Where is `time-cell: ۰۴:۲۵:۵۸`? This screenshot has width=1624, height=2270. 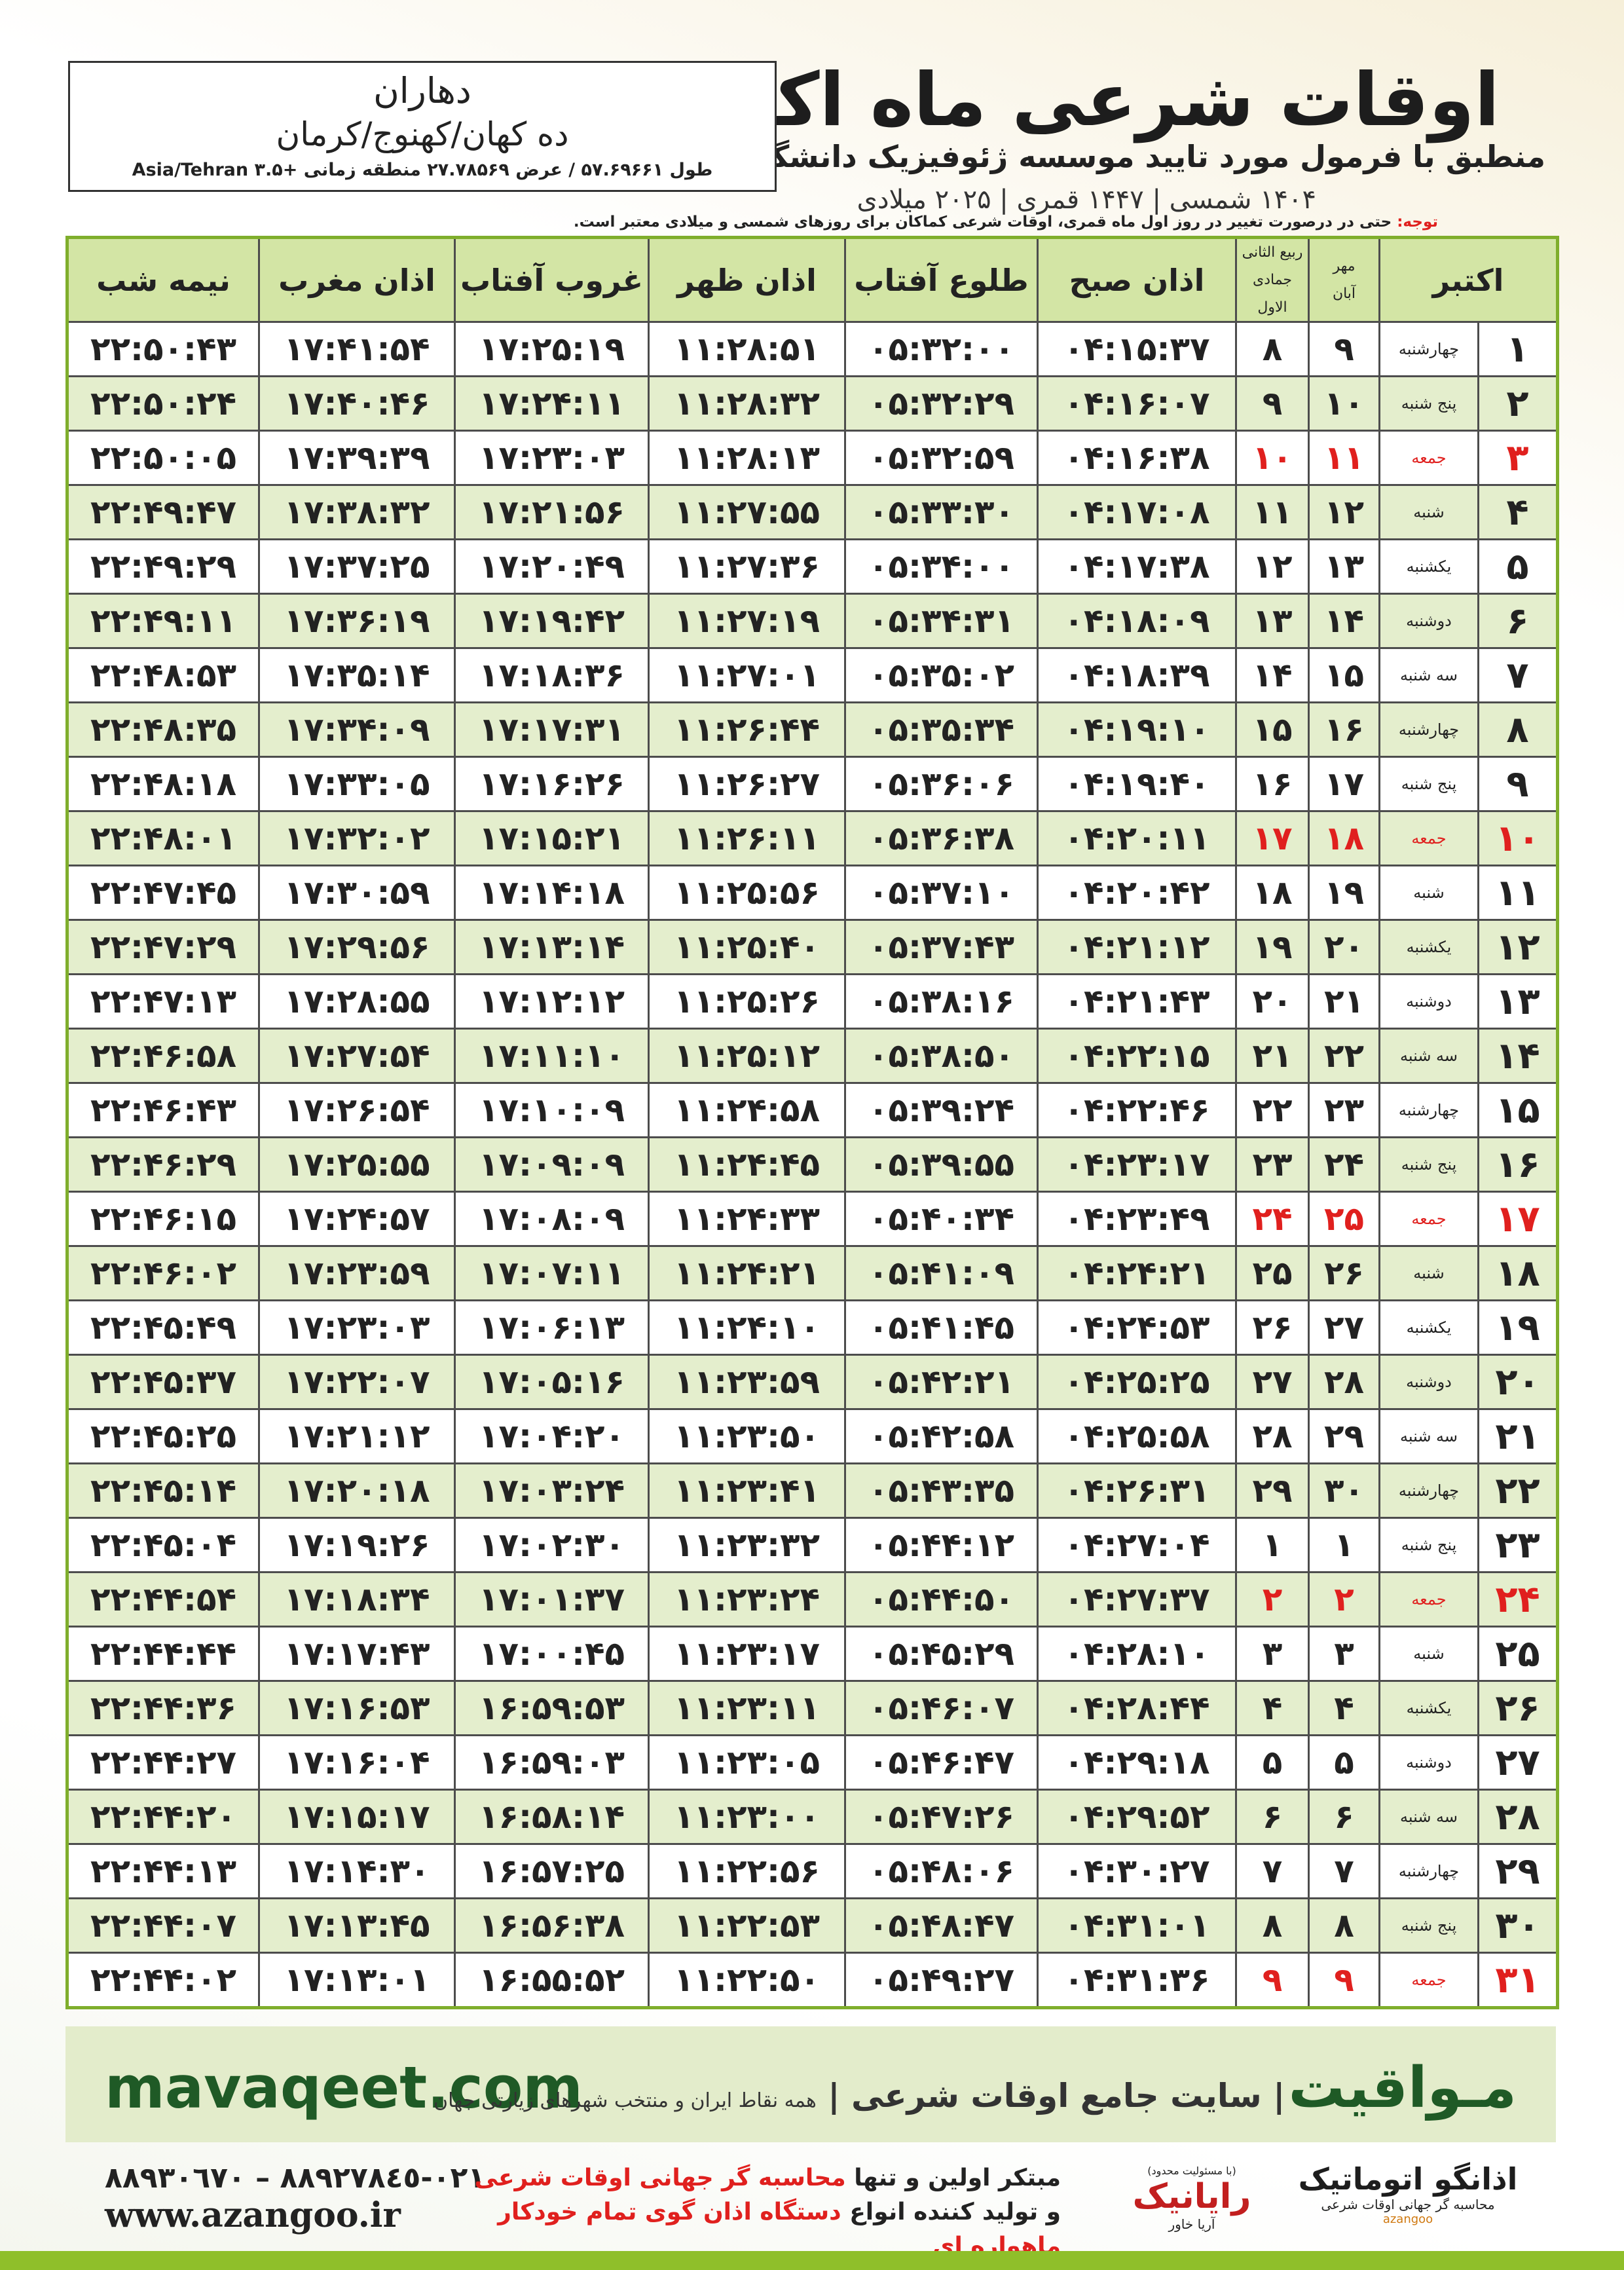 time-cell: ۰۴:۲۵:۵۸ is located at coordinates (1137, 1436).